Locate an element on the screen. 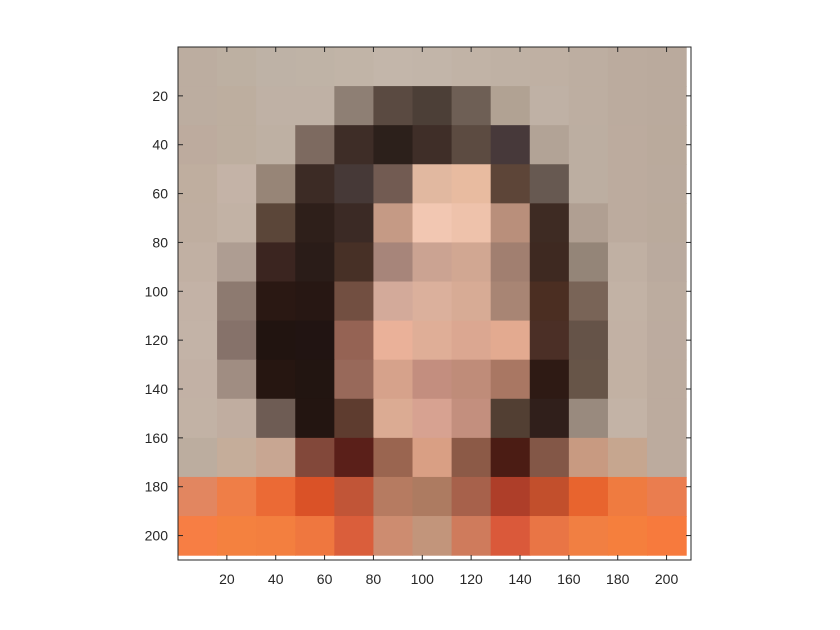 Image resolution: width=840 pixels, height=630 pixels. y-tick-label: 80 is located at coordinates (160, 242).